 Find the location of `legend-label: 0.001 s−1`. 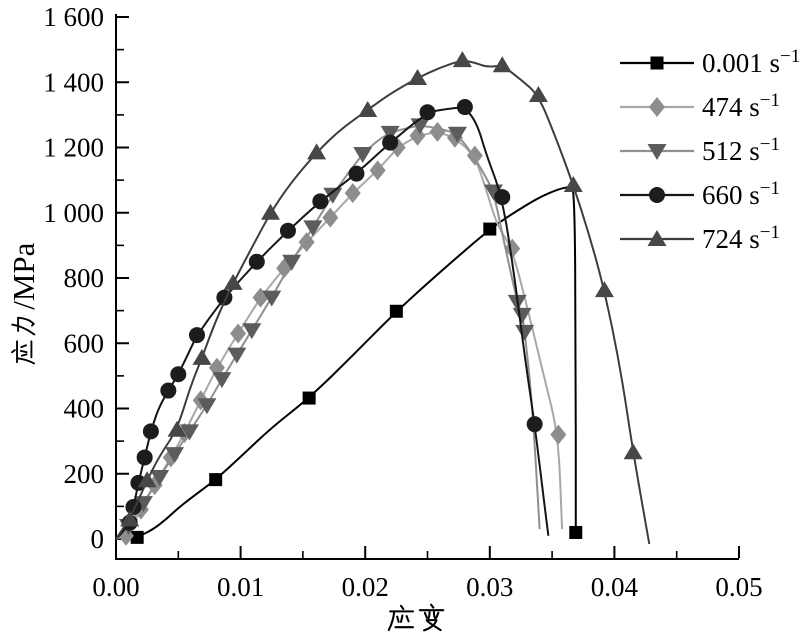

legend-label: 0.001 s−1 is located at coordinates (751, 62).